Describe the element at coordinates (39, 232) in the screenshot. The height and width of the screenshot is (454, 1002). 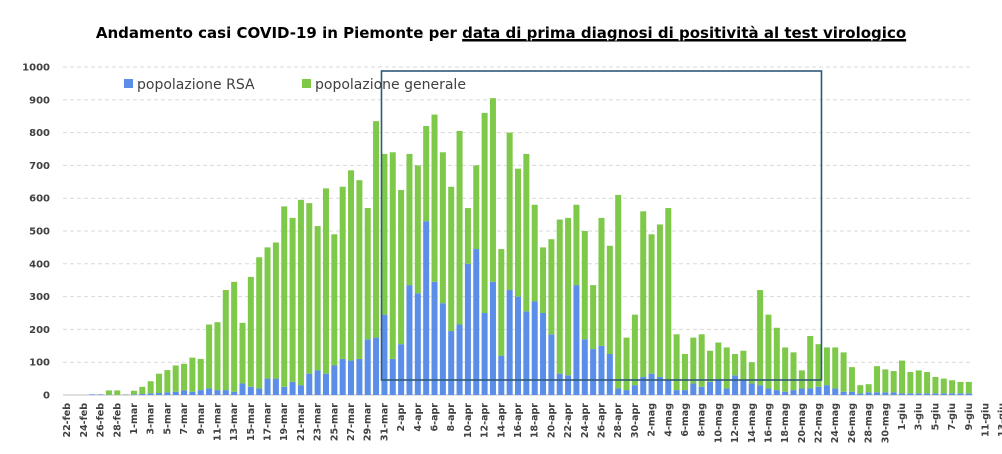
I see `y-tick-label: 500` at that location.